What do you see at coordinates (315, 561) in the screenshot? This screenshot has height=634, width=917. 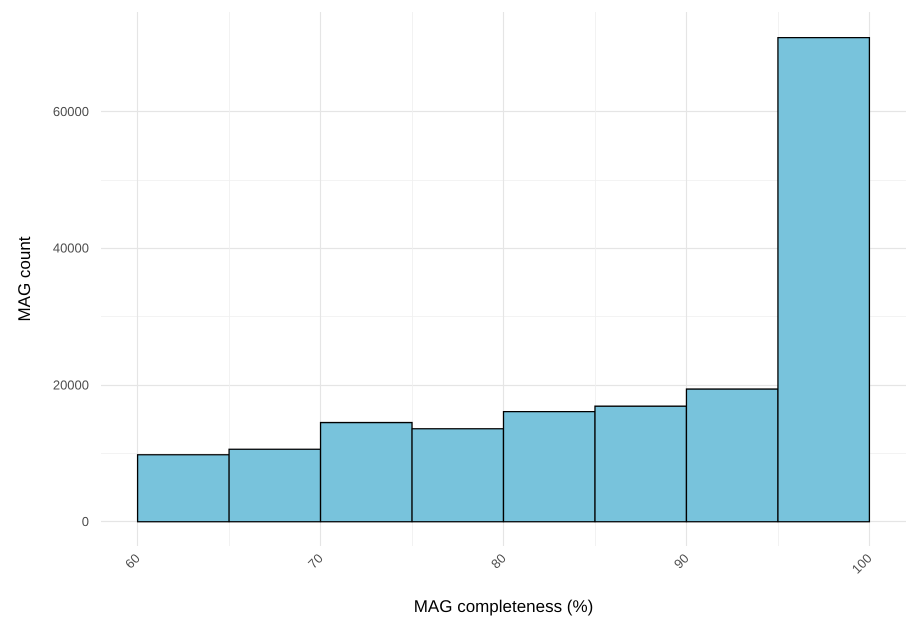 I see `x-tick-label: 70` at bounding box center [315, 561].